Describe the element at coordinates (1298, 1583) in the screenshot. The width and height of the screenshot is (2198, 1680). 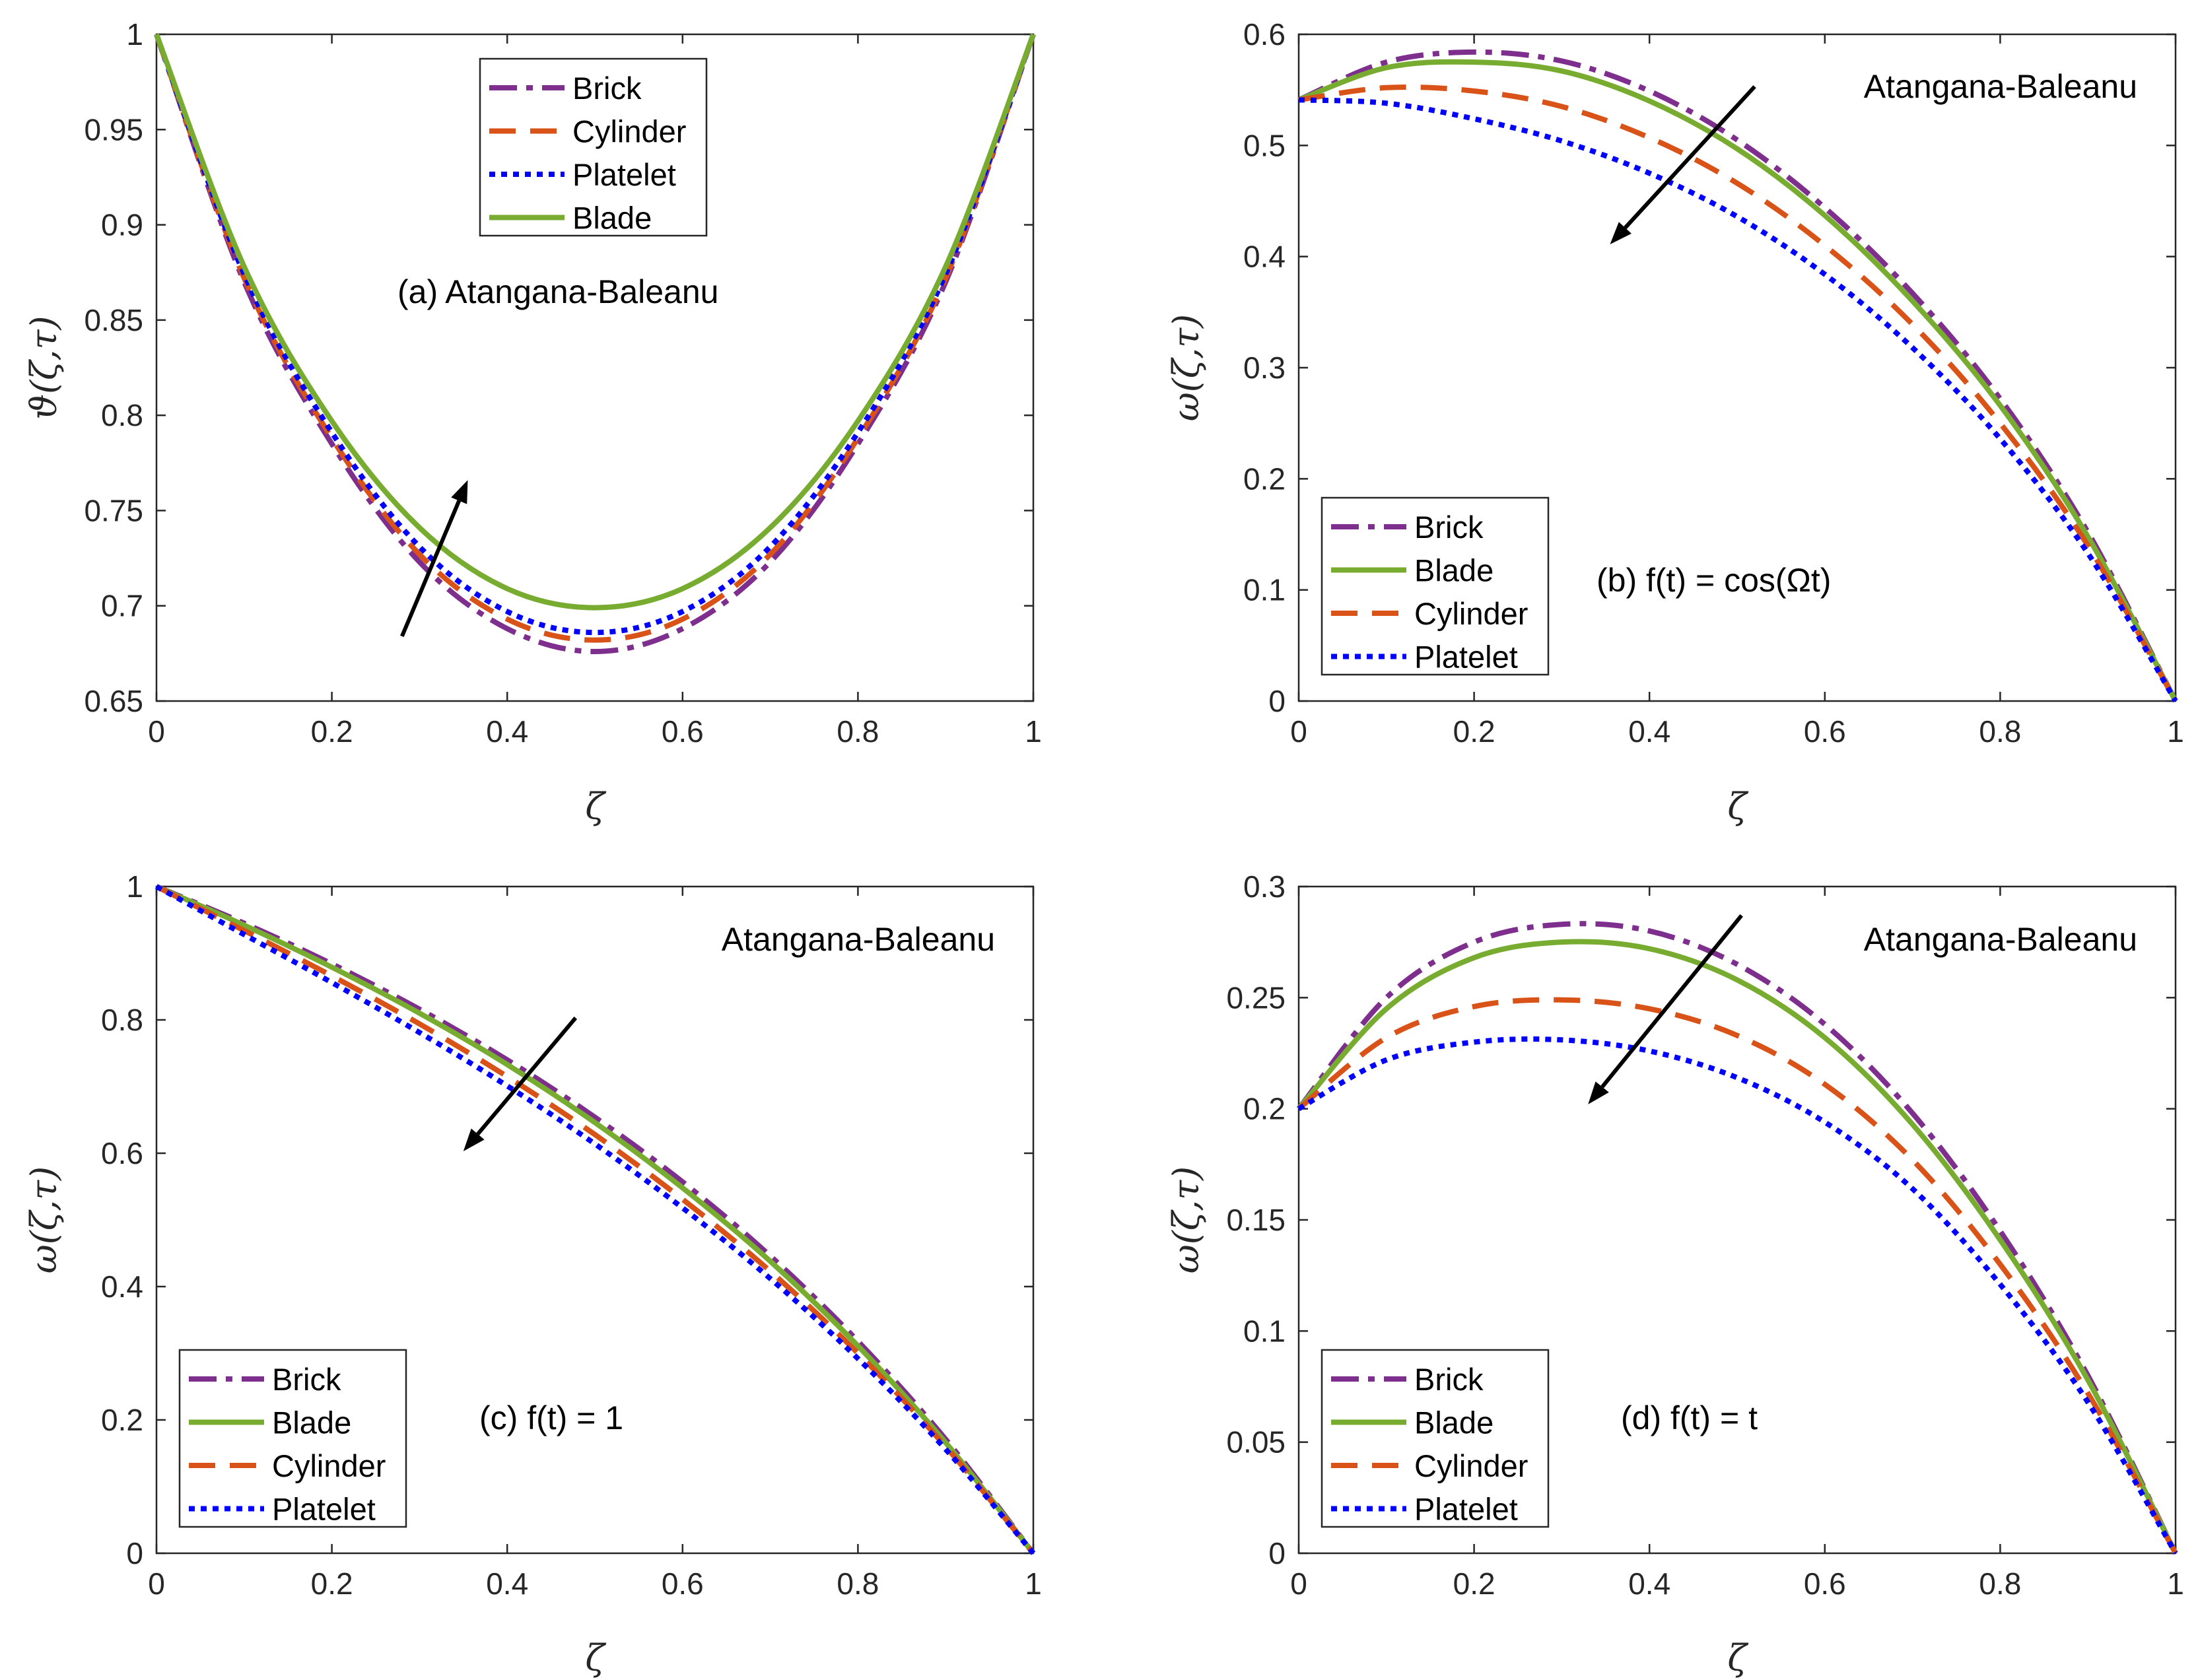
I see `panel-d-x-tick-label: 0` at that location.